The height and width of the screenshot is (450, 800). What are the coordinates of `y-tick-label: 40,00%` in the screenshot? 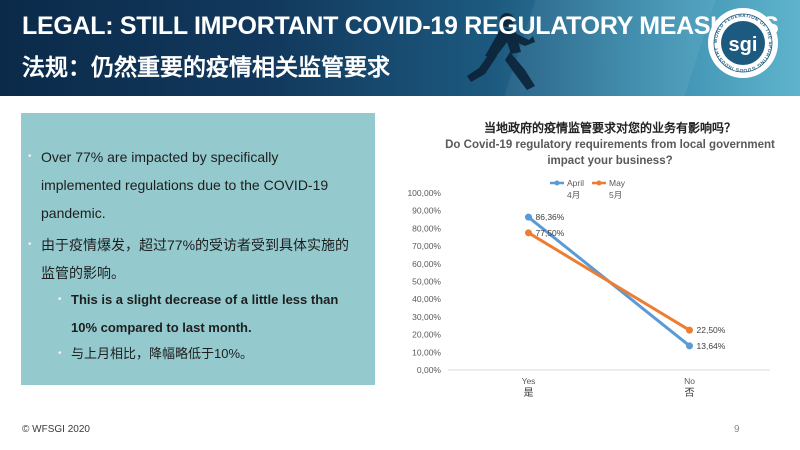 It's located at (426, 299).